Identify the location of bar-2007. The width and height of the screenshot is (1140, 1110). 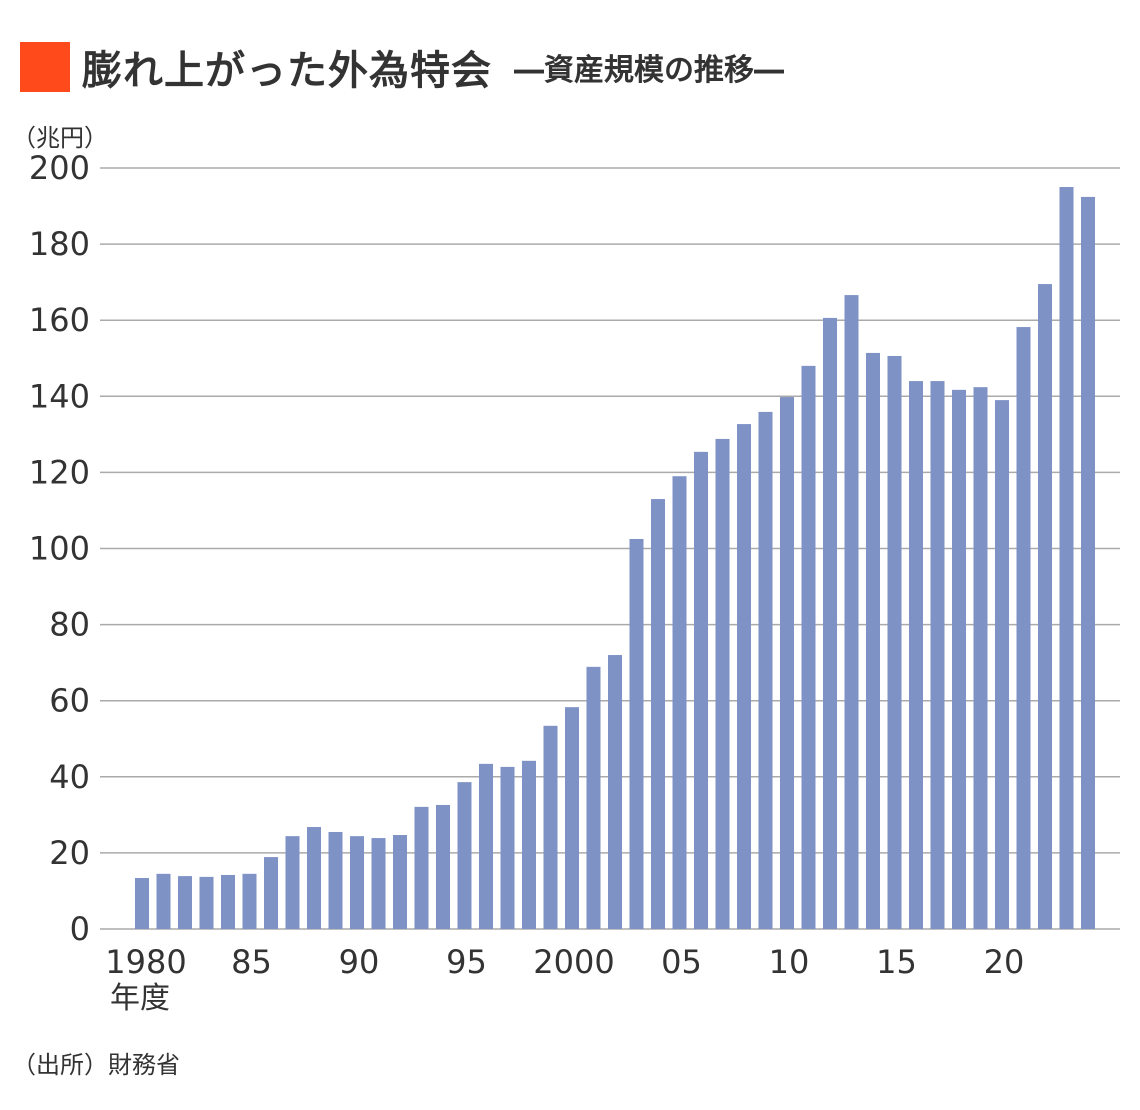
(722, 683).